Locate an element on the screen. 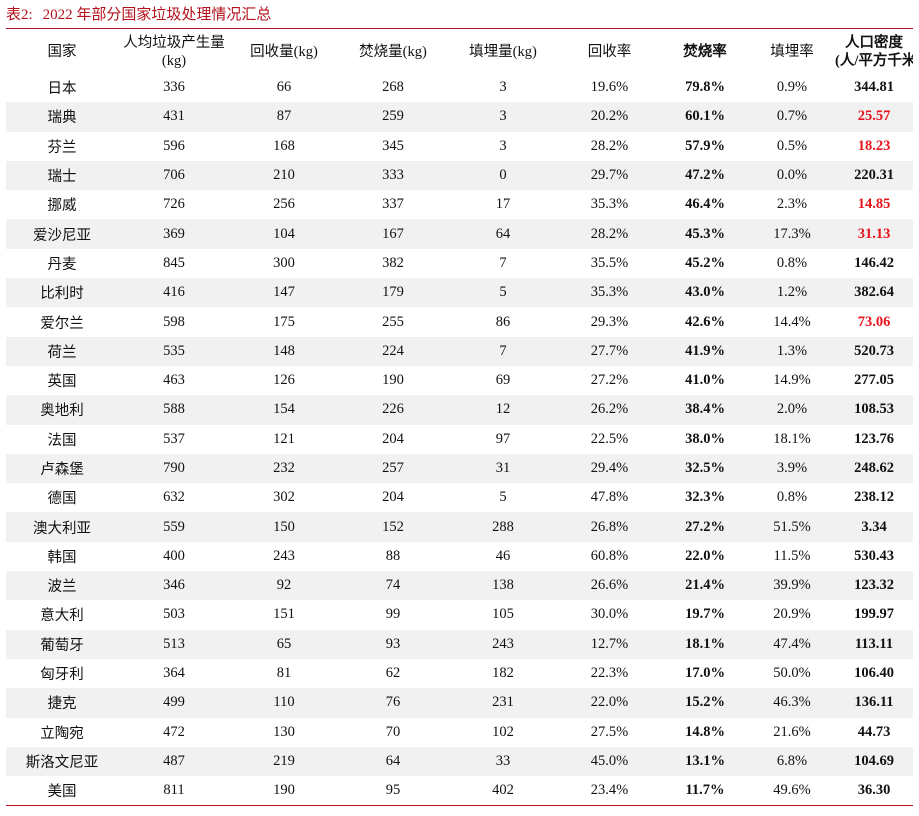 This screenshot has width=919, height=816. country-cell: 芬兰 is located at coordinates (62, 147).